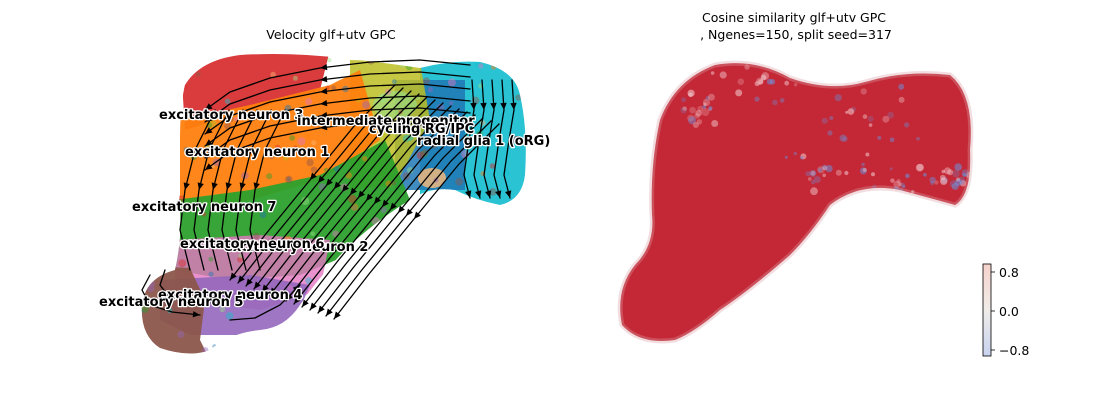  Describe the element at coordinates (257, 152) in the screenshot. I see `cluster-label: excitatory neuron 1` at that location.